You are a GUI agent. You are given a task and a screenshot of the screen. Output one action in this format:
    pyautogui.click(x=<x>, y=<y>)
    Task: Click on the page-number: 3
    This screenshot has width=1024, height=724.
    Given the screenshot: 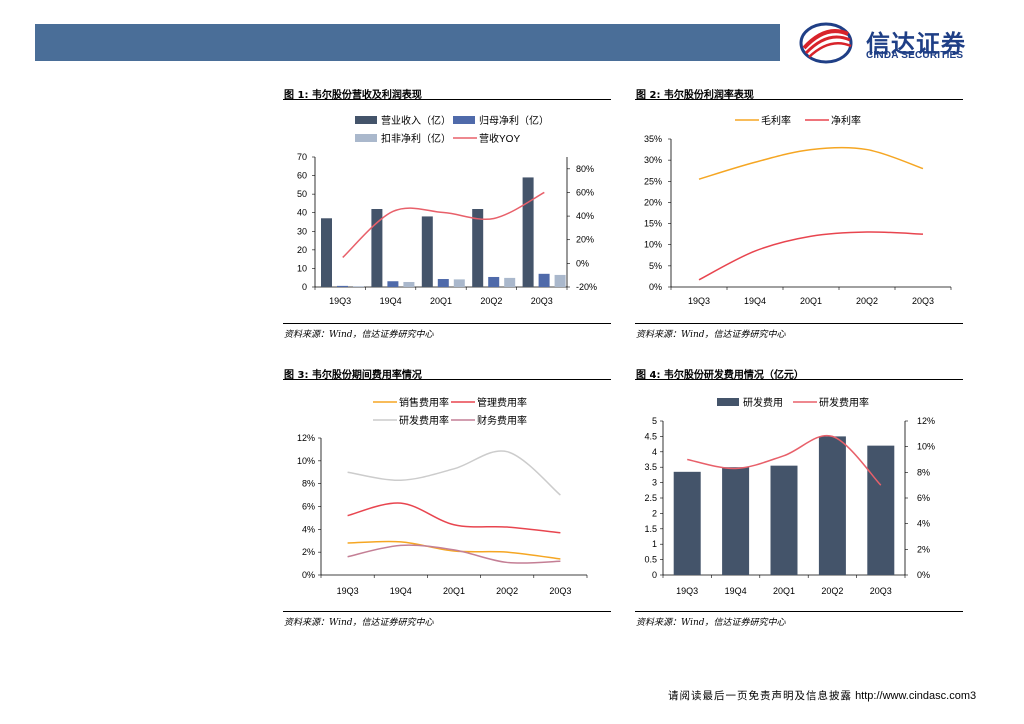 What is the action you would take?
    pyautogui.click(x=973, y=696)
    